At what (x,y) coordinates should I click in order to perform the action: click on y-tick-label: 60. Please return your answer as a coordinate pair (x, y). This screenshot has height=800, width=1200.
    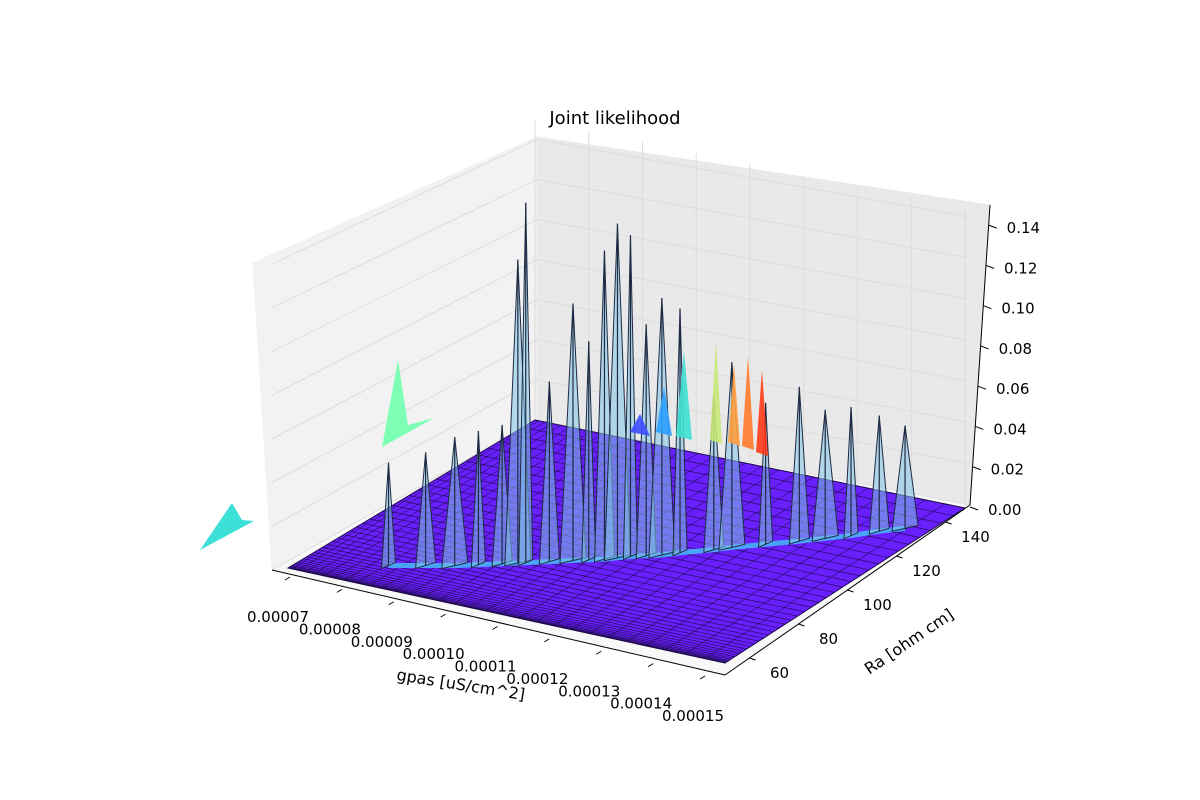
    Looking at the image, I should click on (779, 673).